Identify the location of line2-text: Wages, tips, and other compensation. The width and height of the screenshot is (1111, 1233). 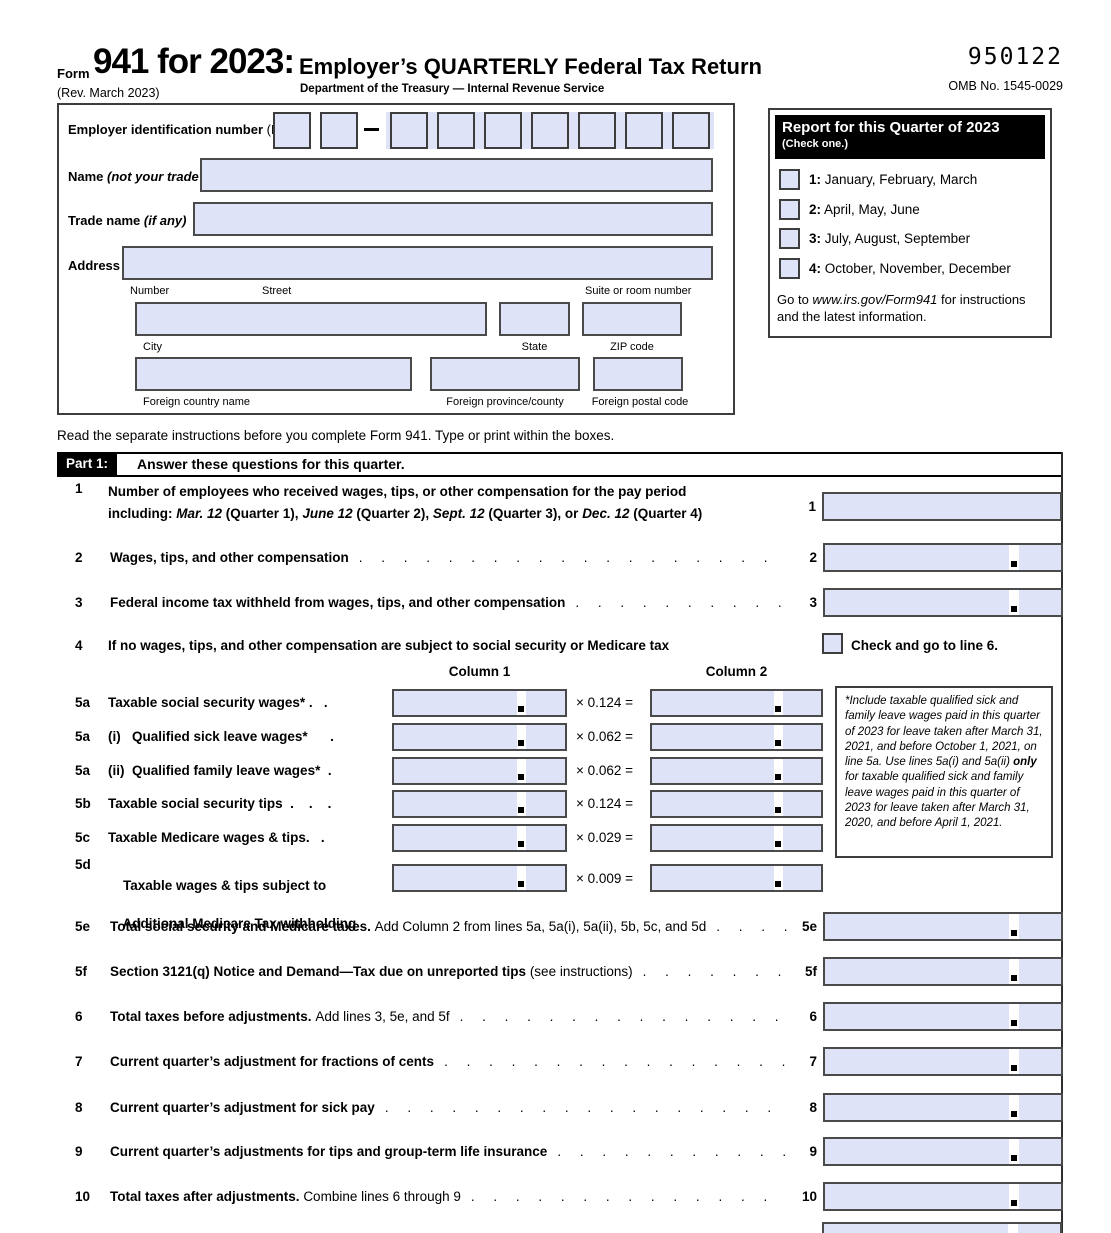
(229, 557).